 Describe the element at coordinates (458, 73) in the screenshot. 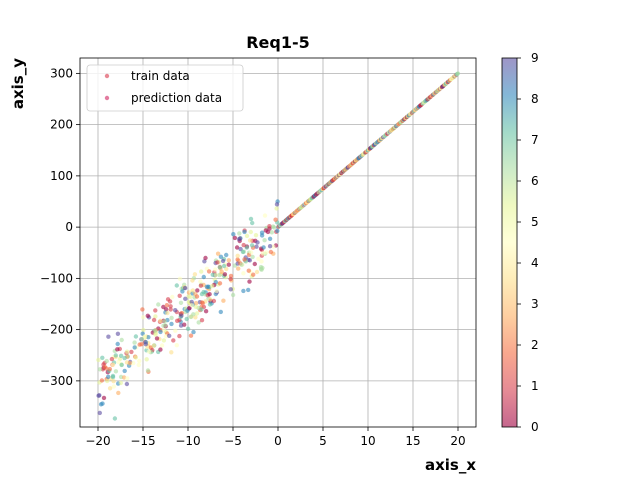

I see `prediction-point` at that location.